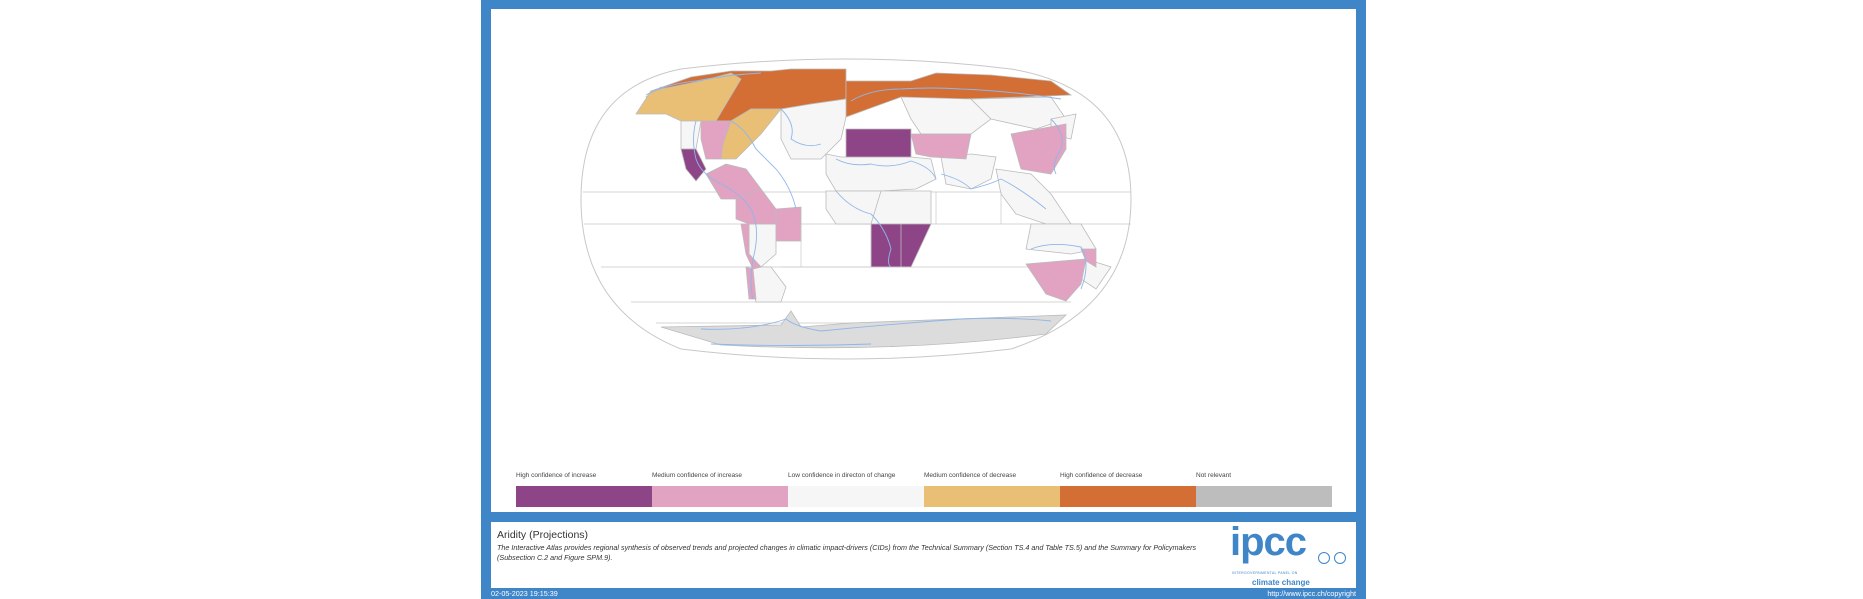 This screenshot has width=1863, height=599. I want to click on coastlines, so click(866, 209).